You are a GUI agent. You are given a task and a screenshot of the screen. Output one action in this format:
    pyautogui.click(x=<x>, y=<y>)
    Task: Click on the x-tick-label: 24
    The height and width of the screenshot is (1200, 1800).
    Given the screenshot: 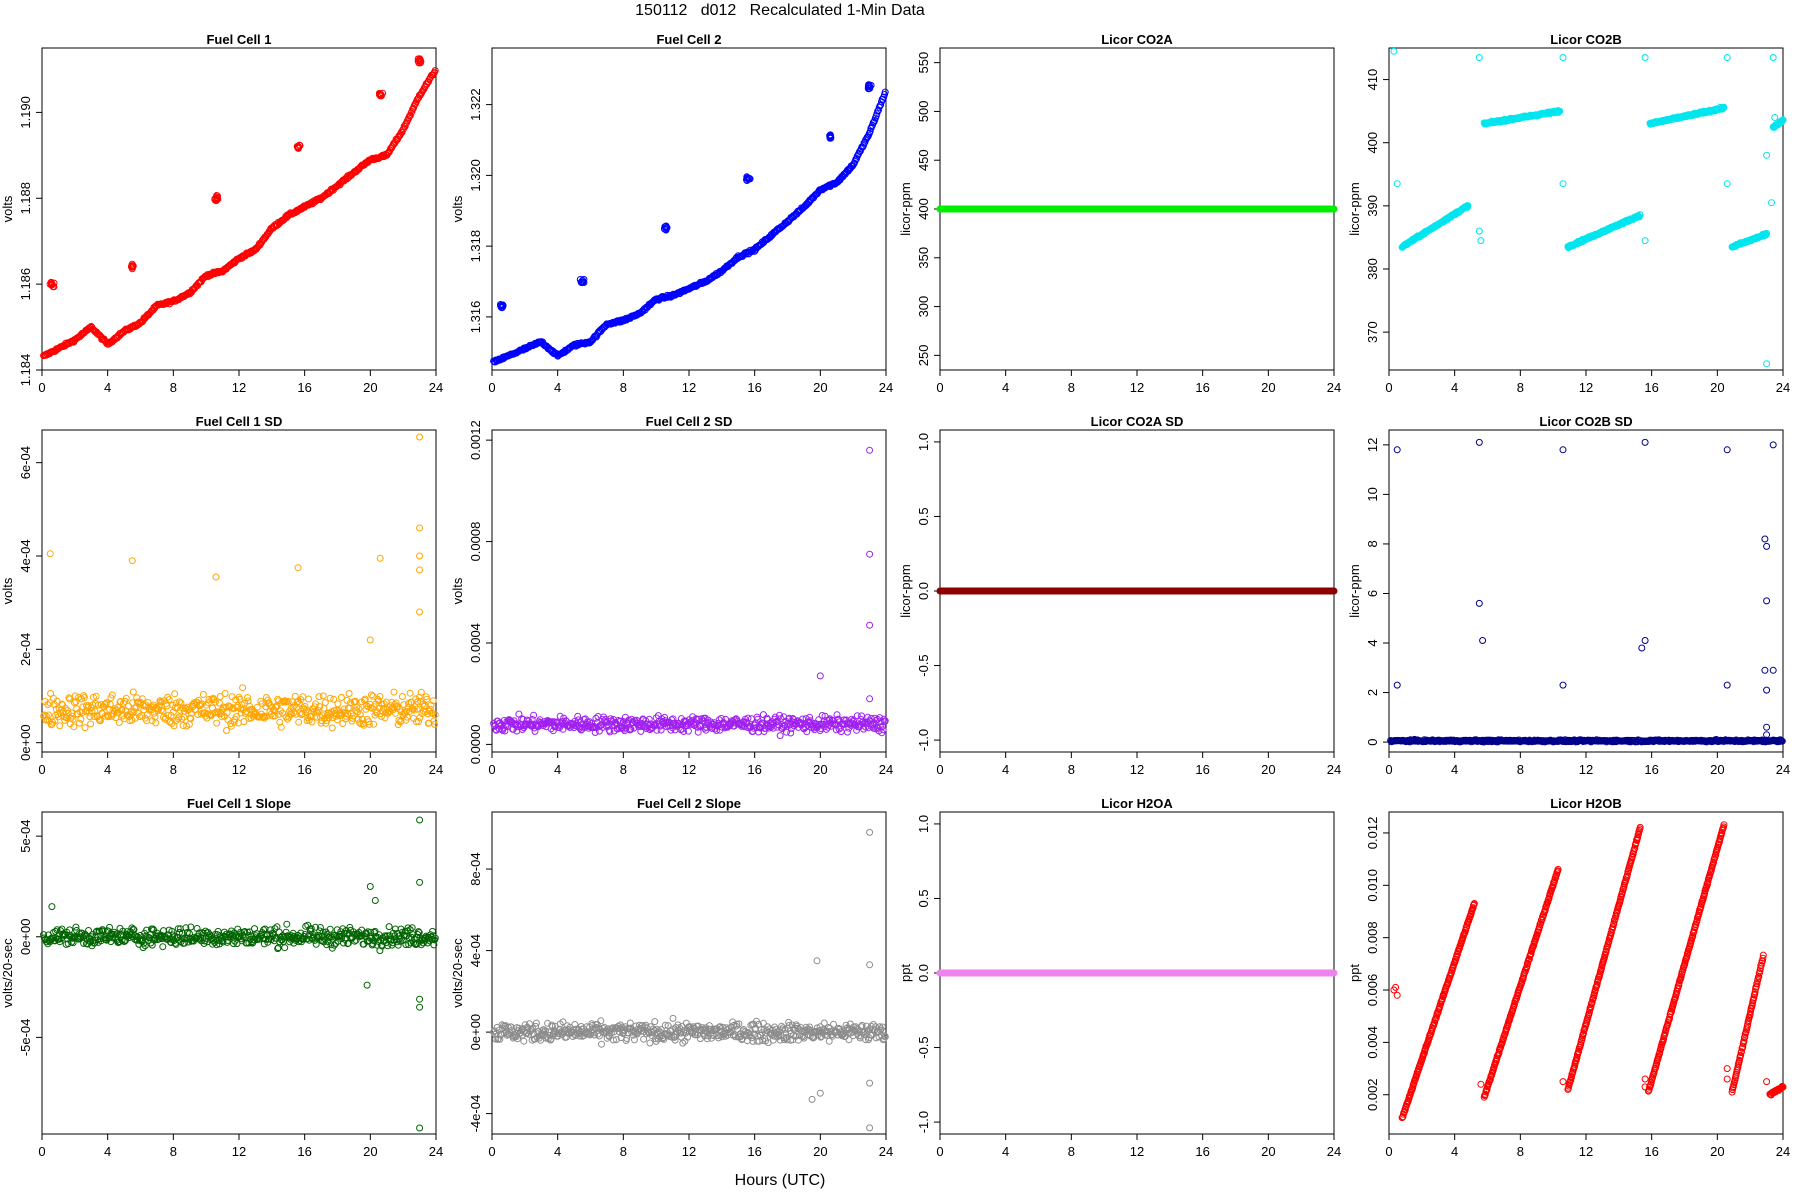 What is the action you would take?
    pyautogui.click(x=436, y=387)
    